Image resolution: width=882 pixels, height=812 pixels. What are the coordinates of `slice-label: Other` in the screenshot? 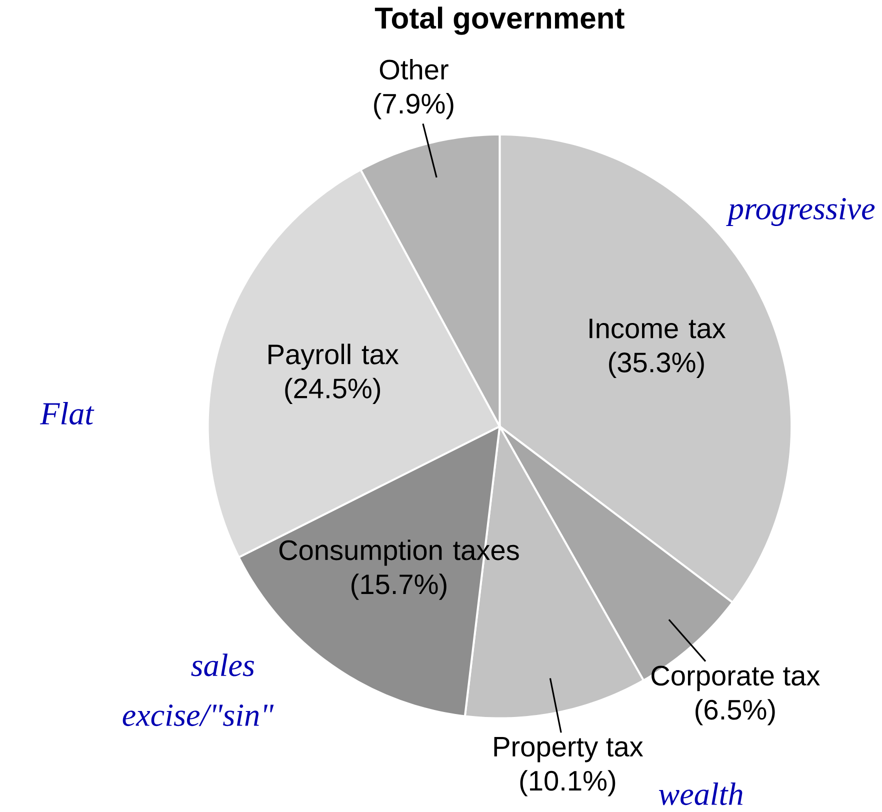 It's located at (414, 69).